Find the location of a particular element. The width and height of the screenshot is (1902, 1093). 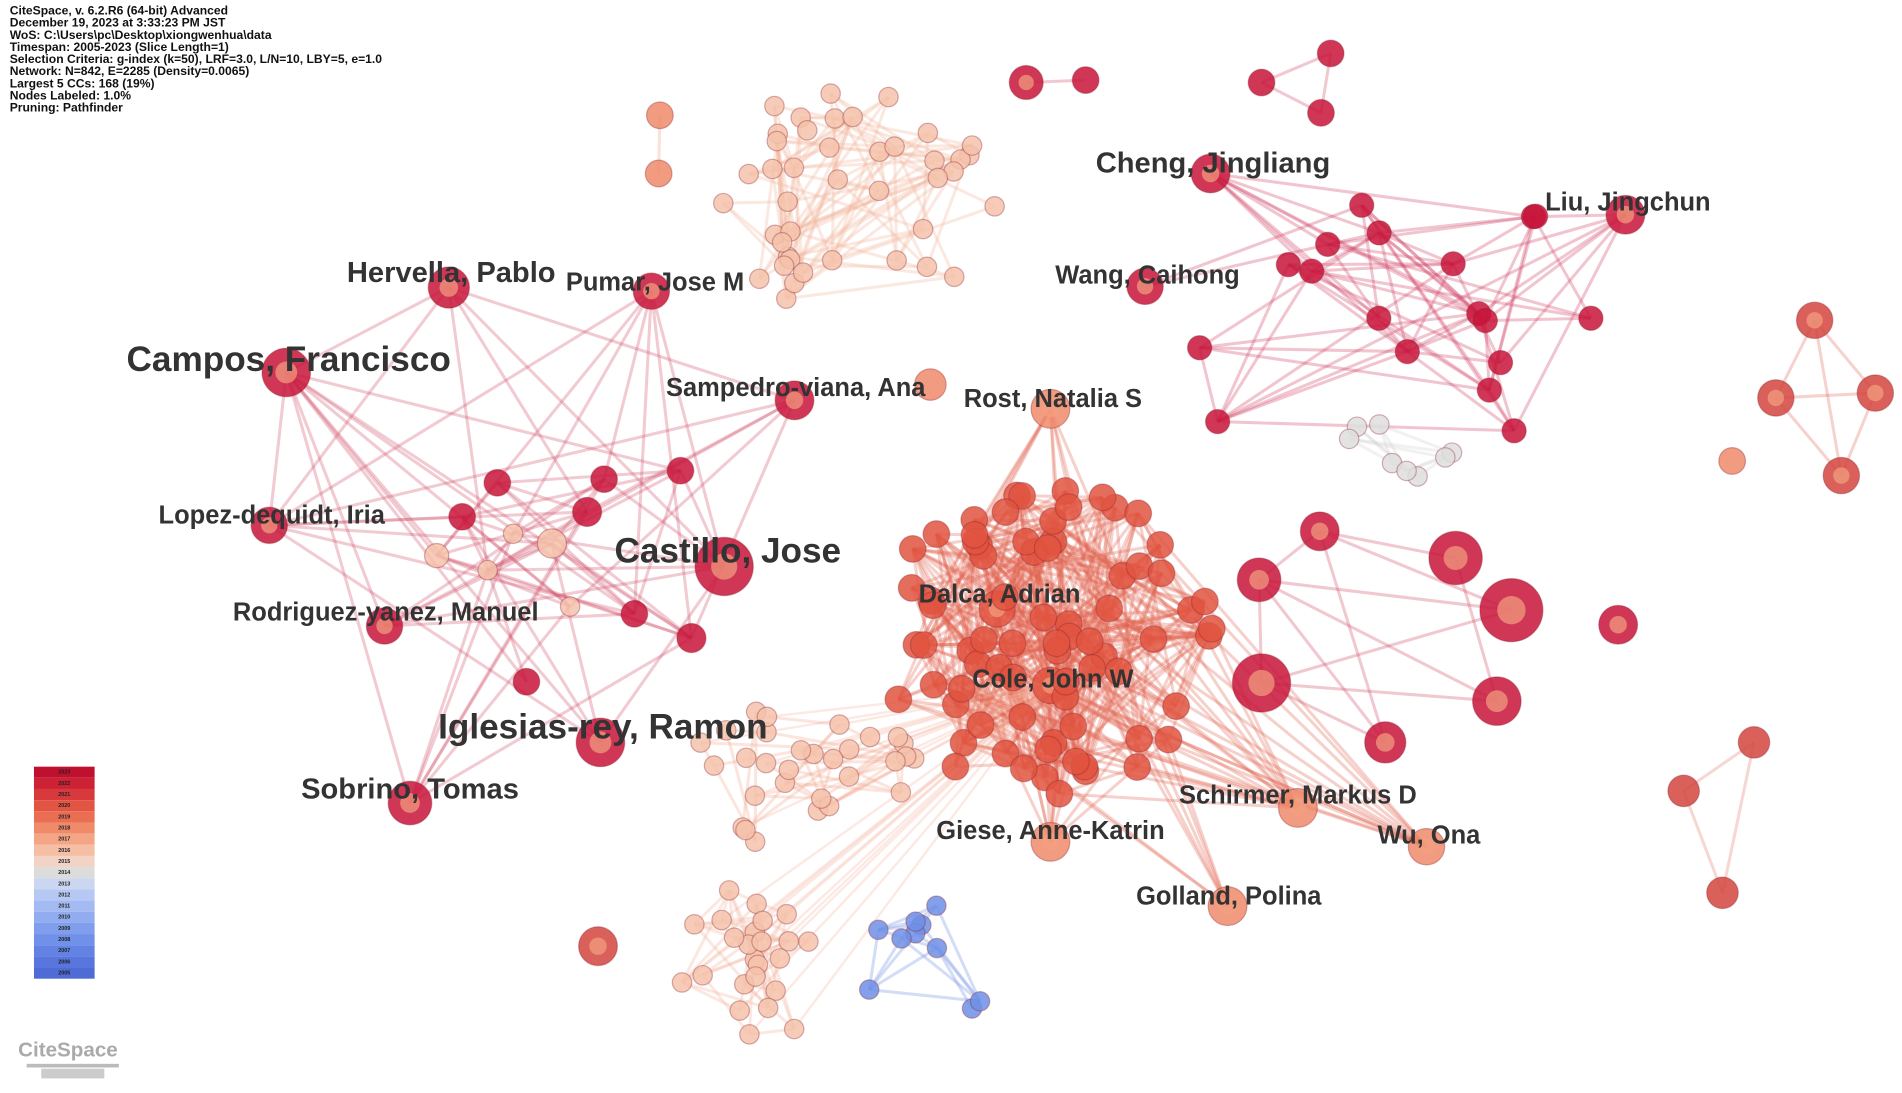

node-label: Cole, John W is located at coordinates (1053, 679).